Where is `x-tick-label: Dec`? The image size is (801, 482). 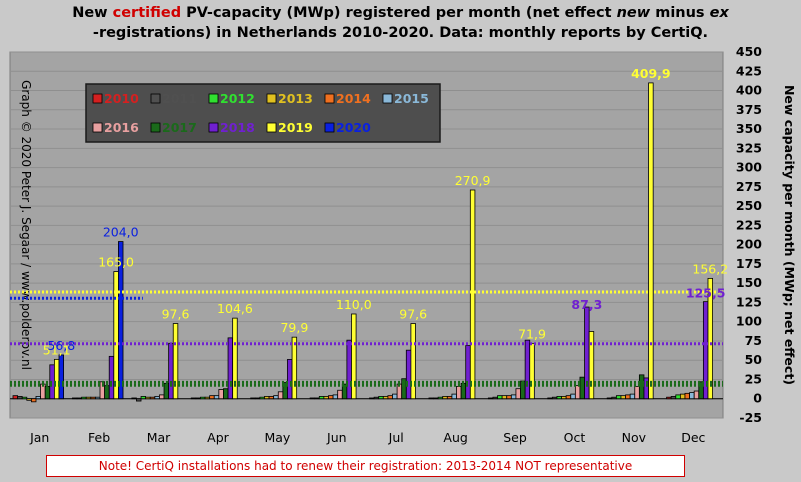 x-tick-label: Dec is located at coordinates (693, 437).